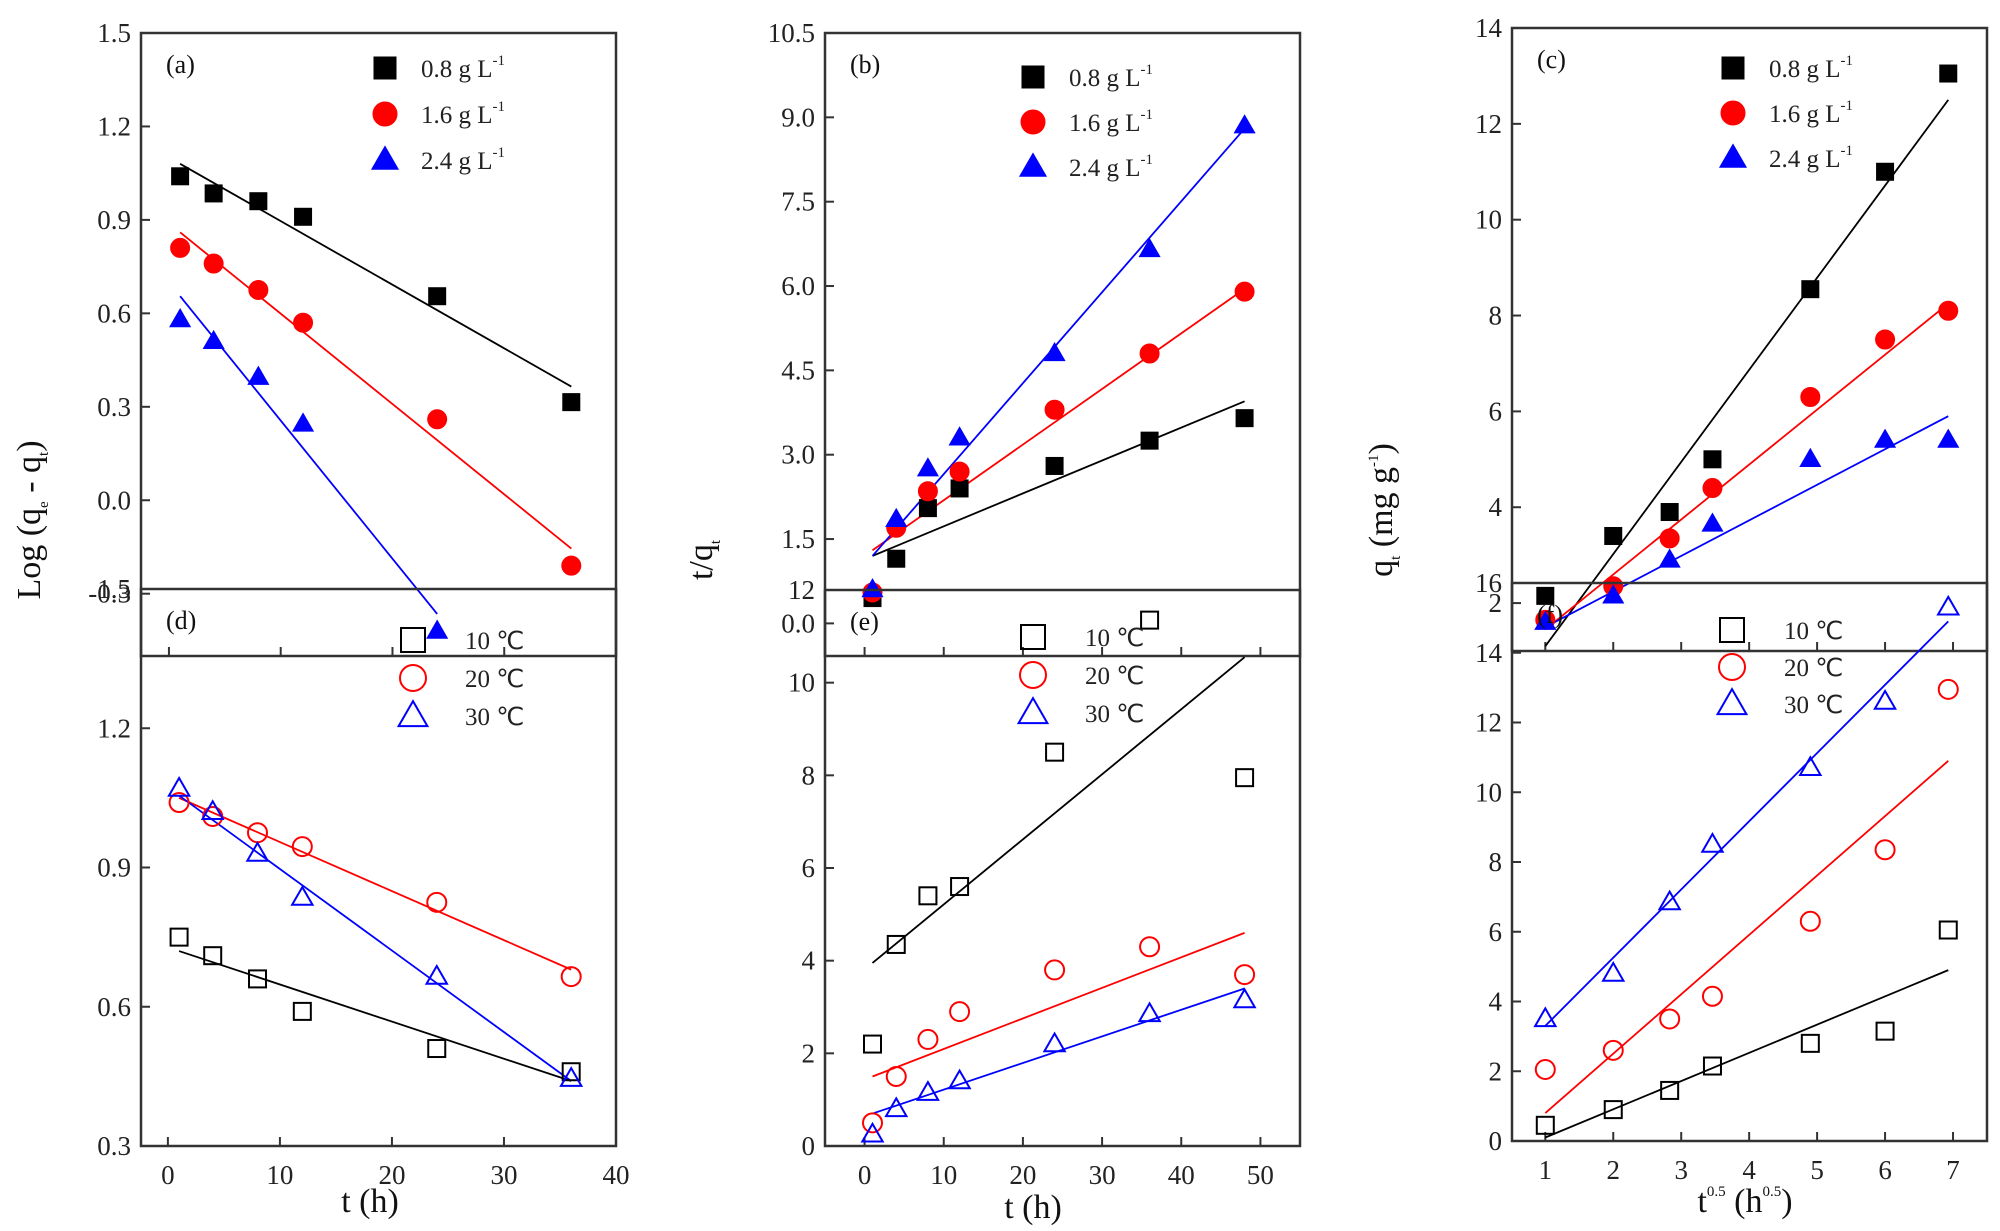  Describe the element at coordinates (460, 679) in the screenshot. I see `legend: 10 ℃ 20 ℃ 30 ℃` at that location.